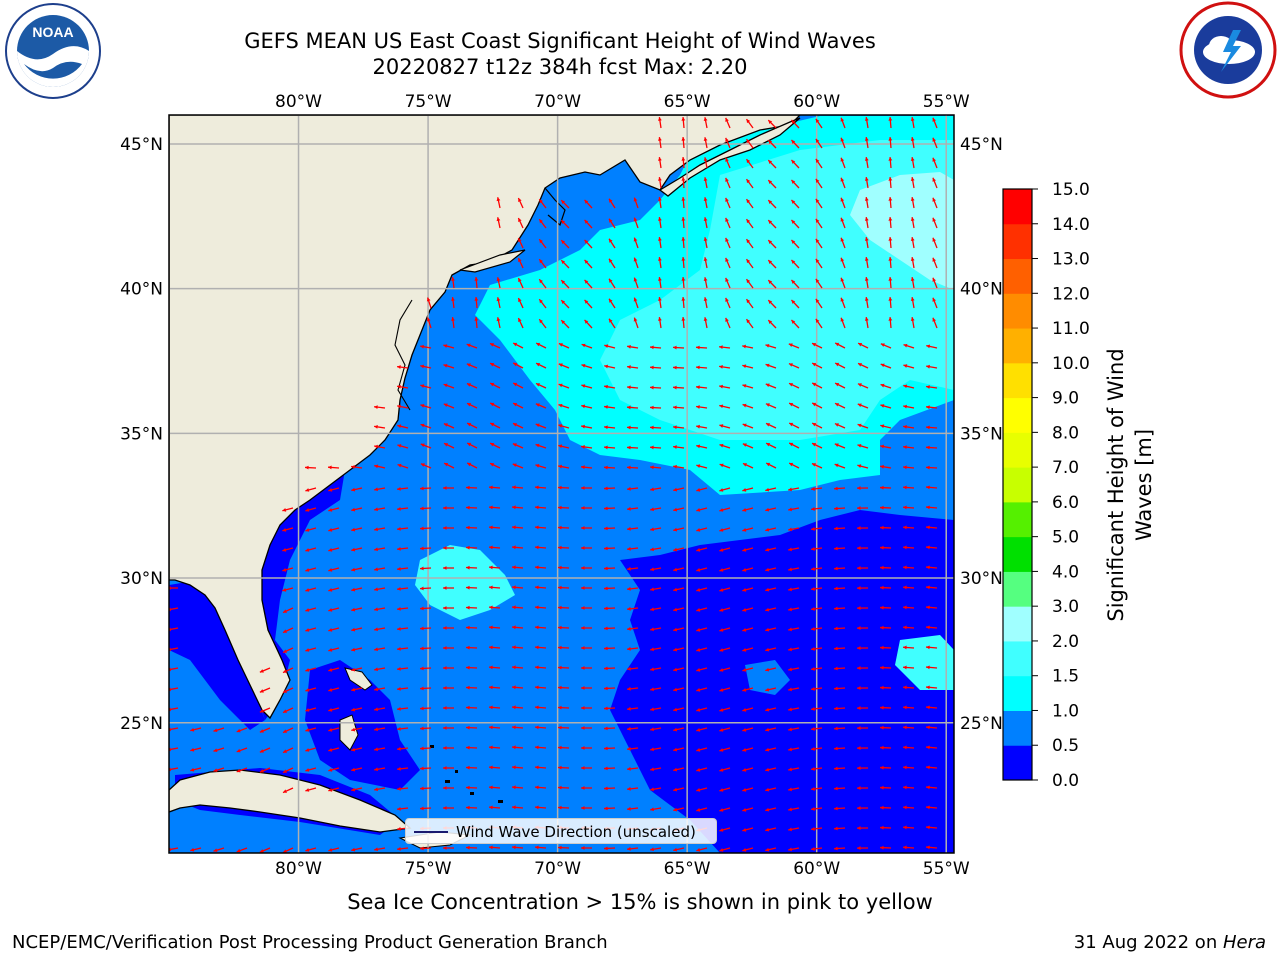 The height and width of the screenshot is (960, 1280). What do you see at coordinates (298, 102) in the screenshot?
I see `lon-tick-label-top: 80°W` at bounding box center [298, 102].